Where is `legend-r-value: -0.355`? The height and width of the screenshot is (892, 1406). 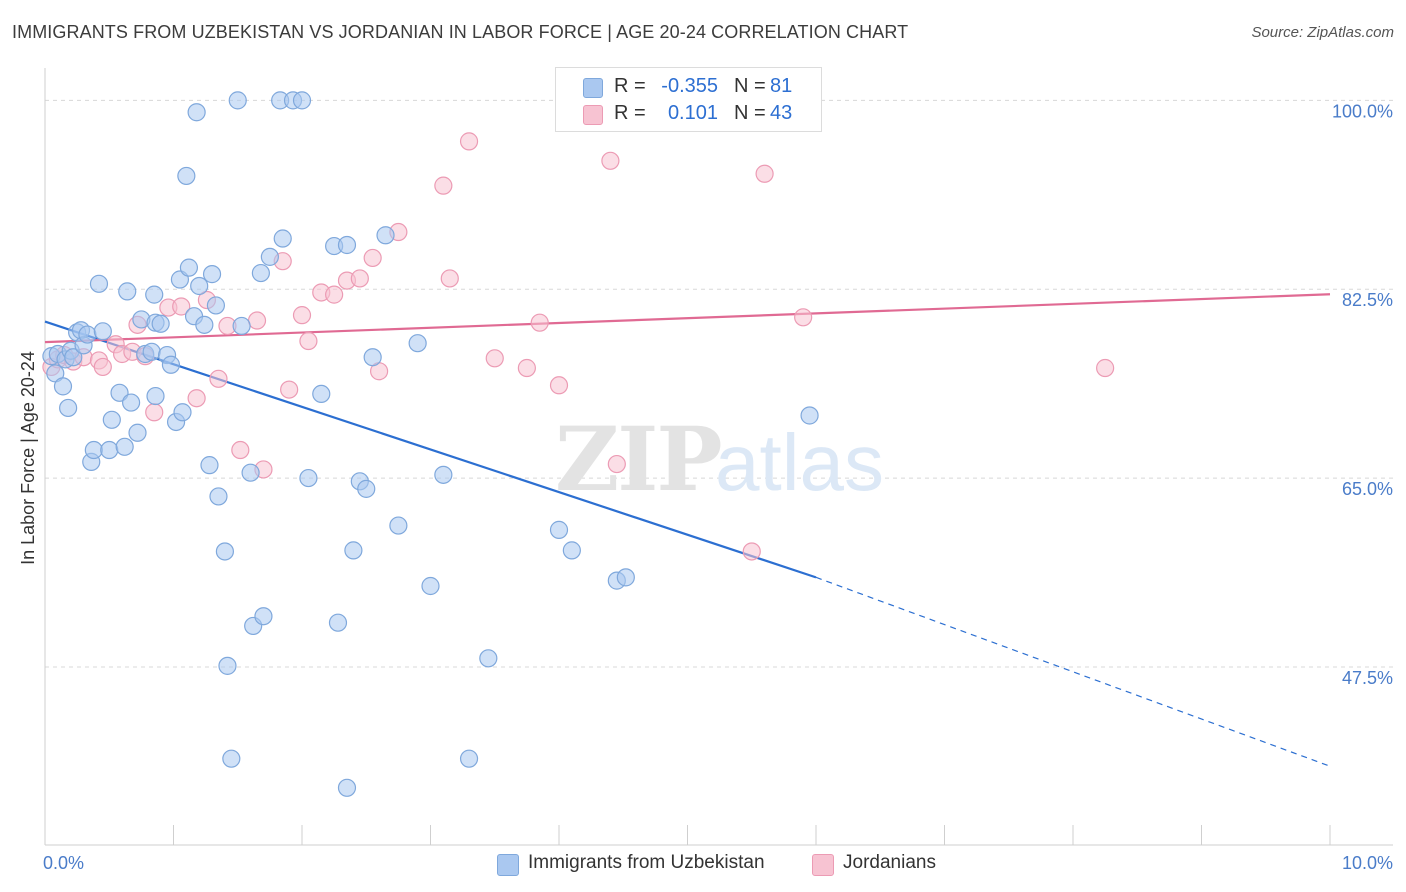 legend-r-value: -0.355 is located at coordinates (689, 86).